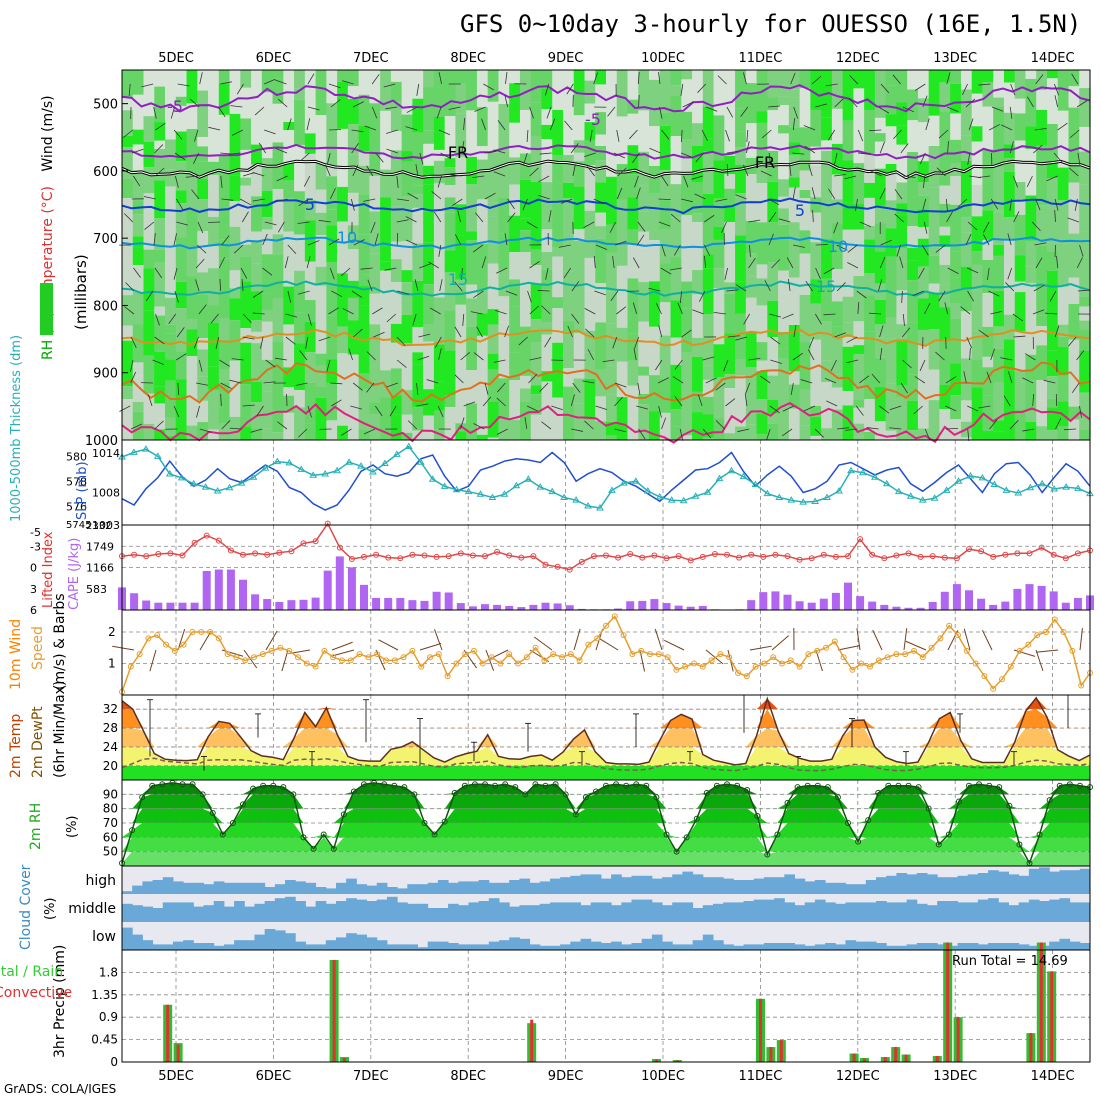  What do you see at coordinates (274, 58) in the screenshot?
I see `x-tick-label-top: 6DEC` at bounding box center [274, 58].